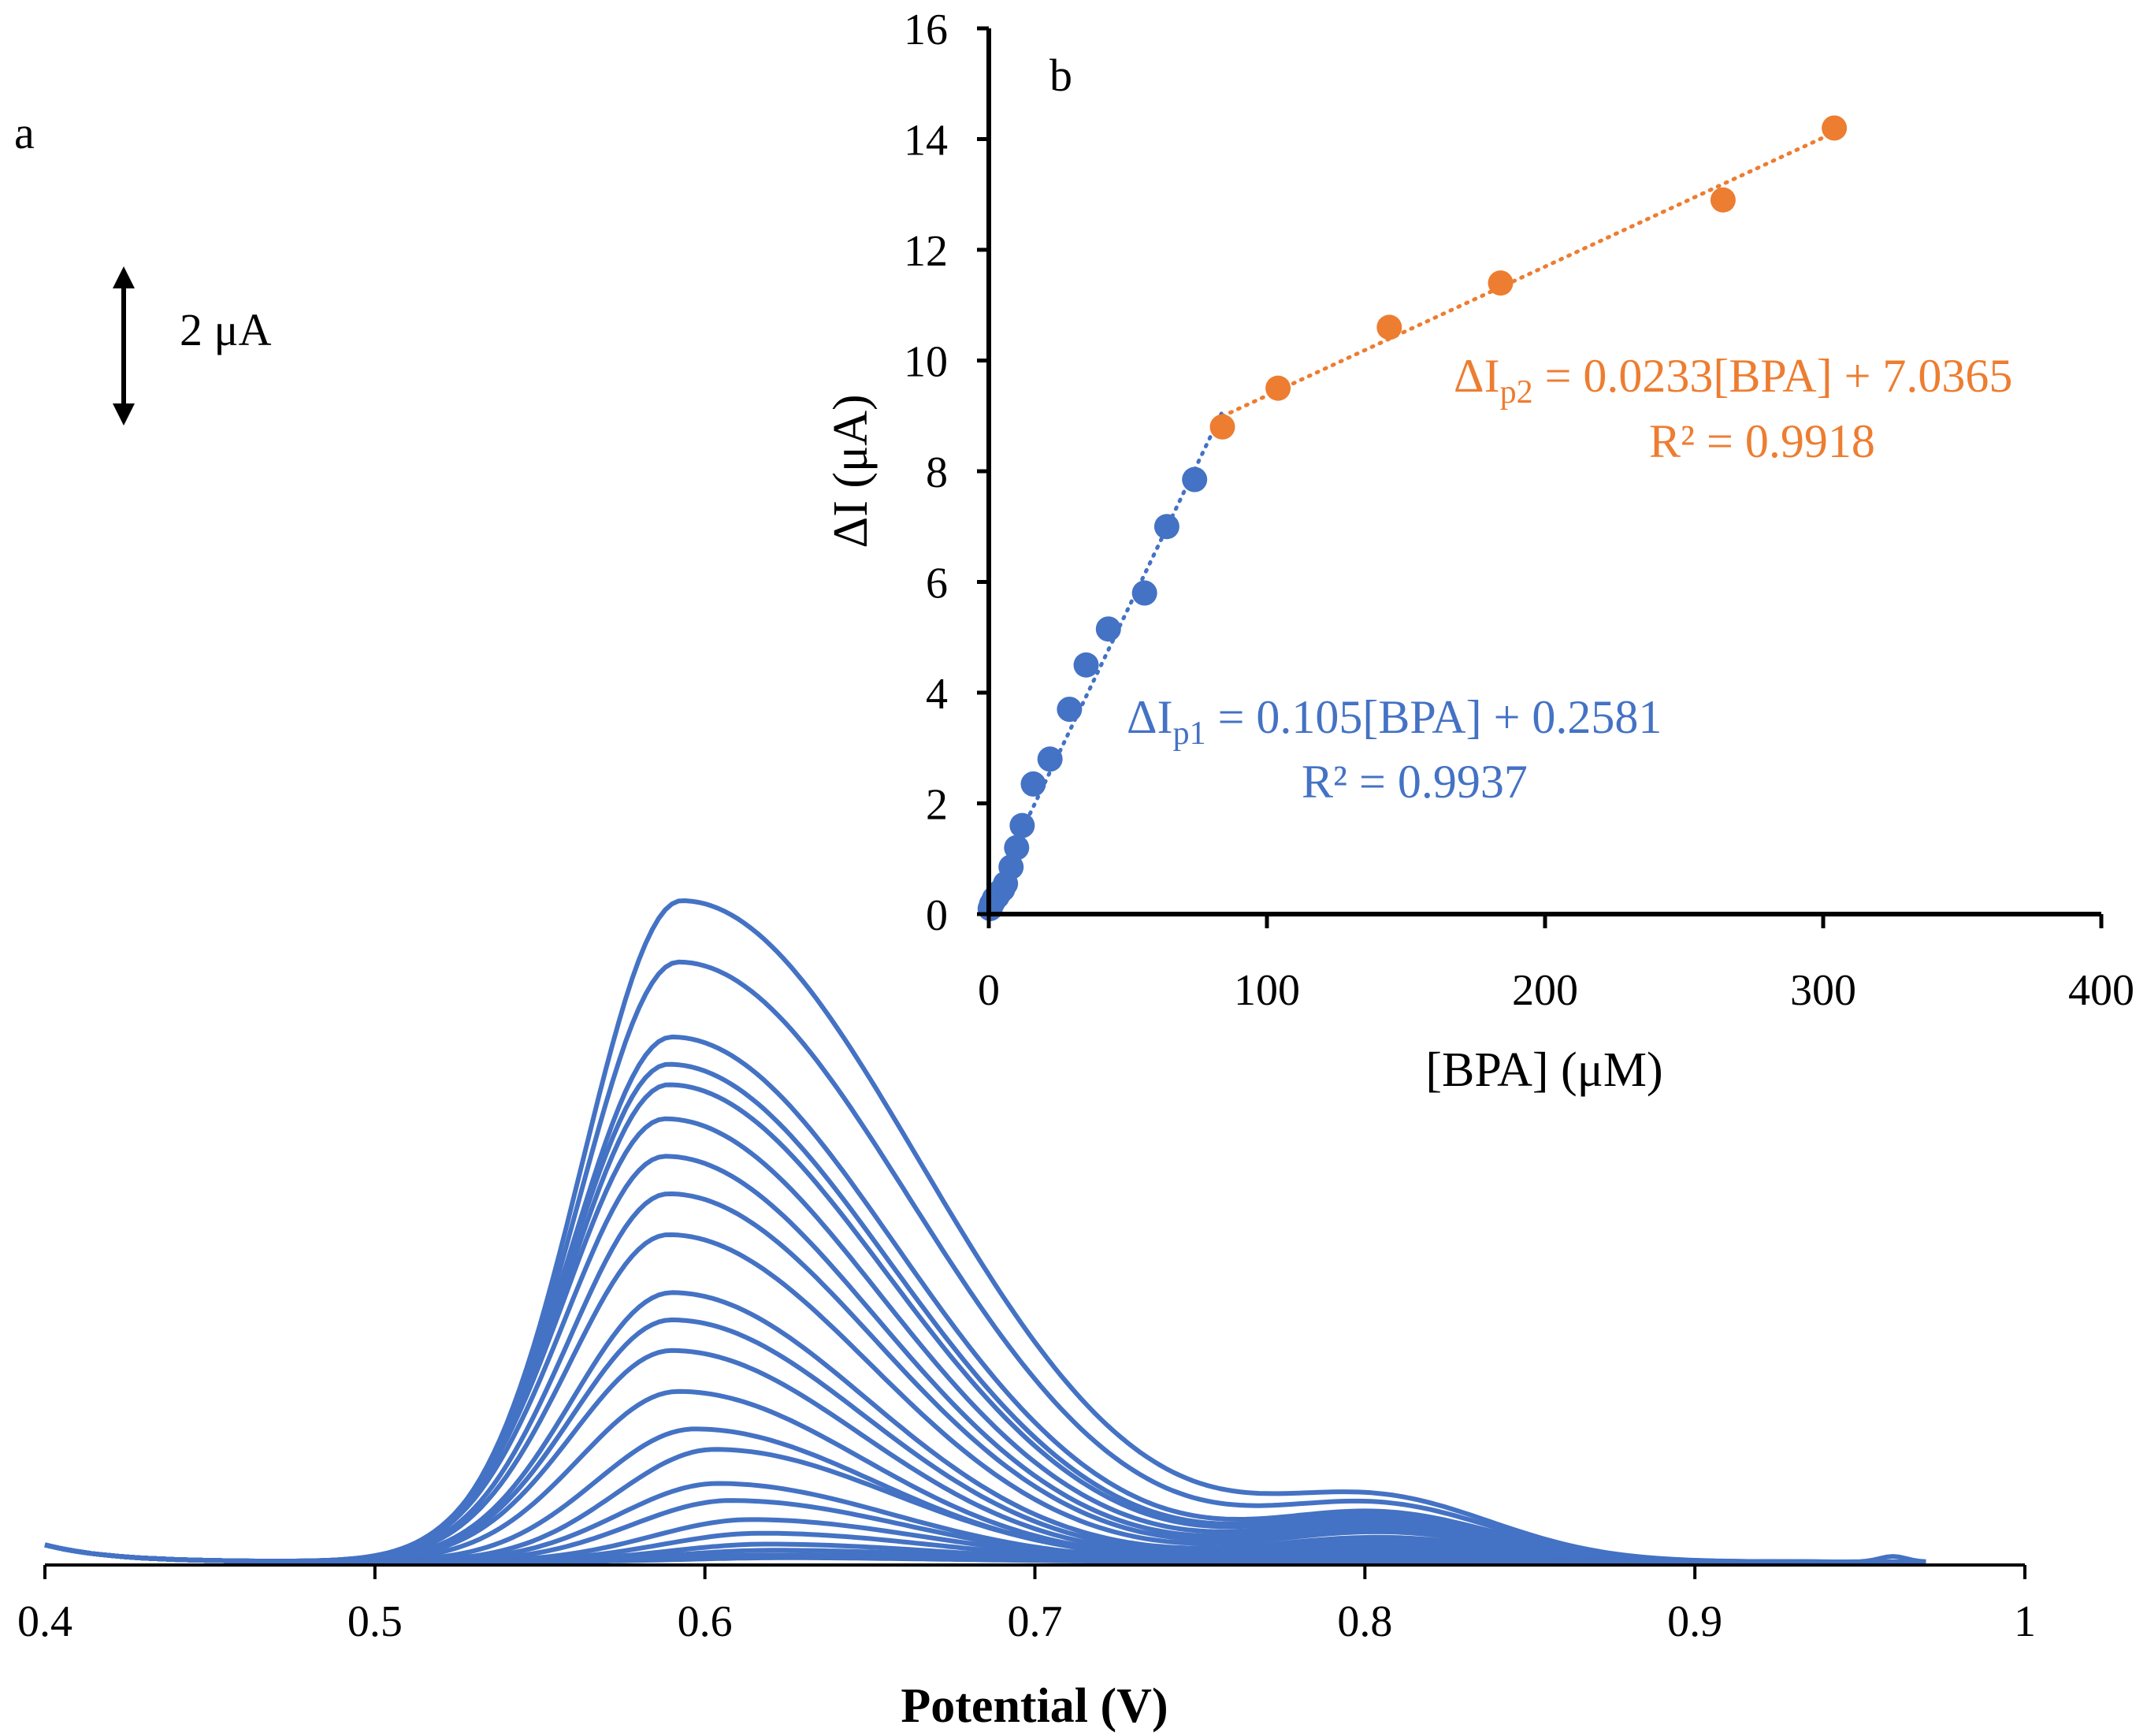 This screenshot has width=2147, height=1736. Describe the element at coordinates (937, 805) in the screenshot. I see `panel-b-y-tick-label: 2` at that location.